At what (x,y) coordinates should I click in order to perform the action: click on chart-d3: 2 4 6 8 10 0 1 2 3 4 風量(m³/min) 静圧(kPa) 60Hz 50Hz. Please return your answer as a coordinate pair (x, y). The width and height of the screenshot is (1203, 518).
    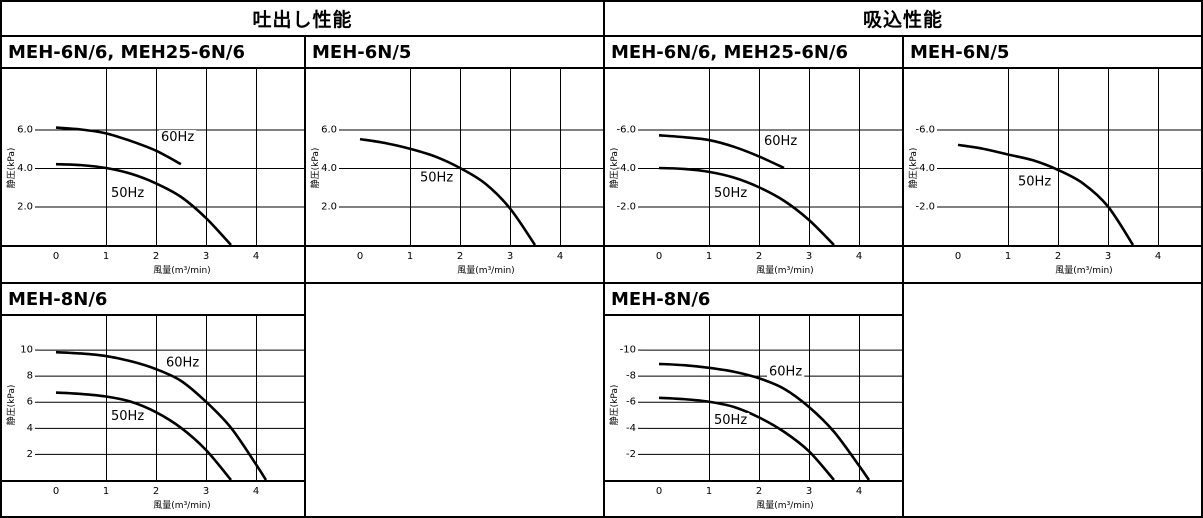
    Looking at the image, I should click on (153, 413).